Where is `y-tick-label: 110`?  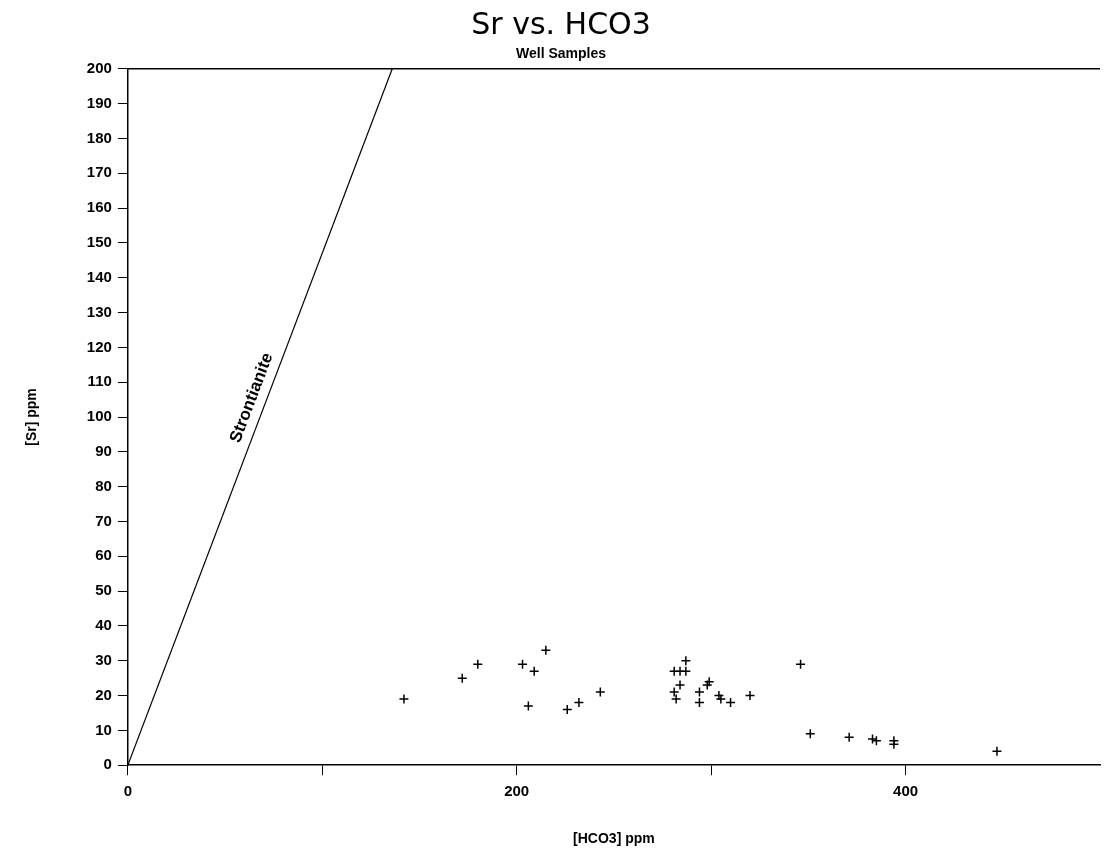
y-tick-label: 110 is located at coordinates (99, 381).